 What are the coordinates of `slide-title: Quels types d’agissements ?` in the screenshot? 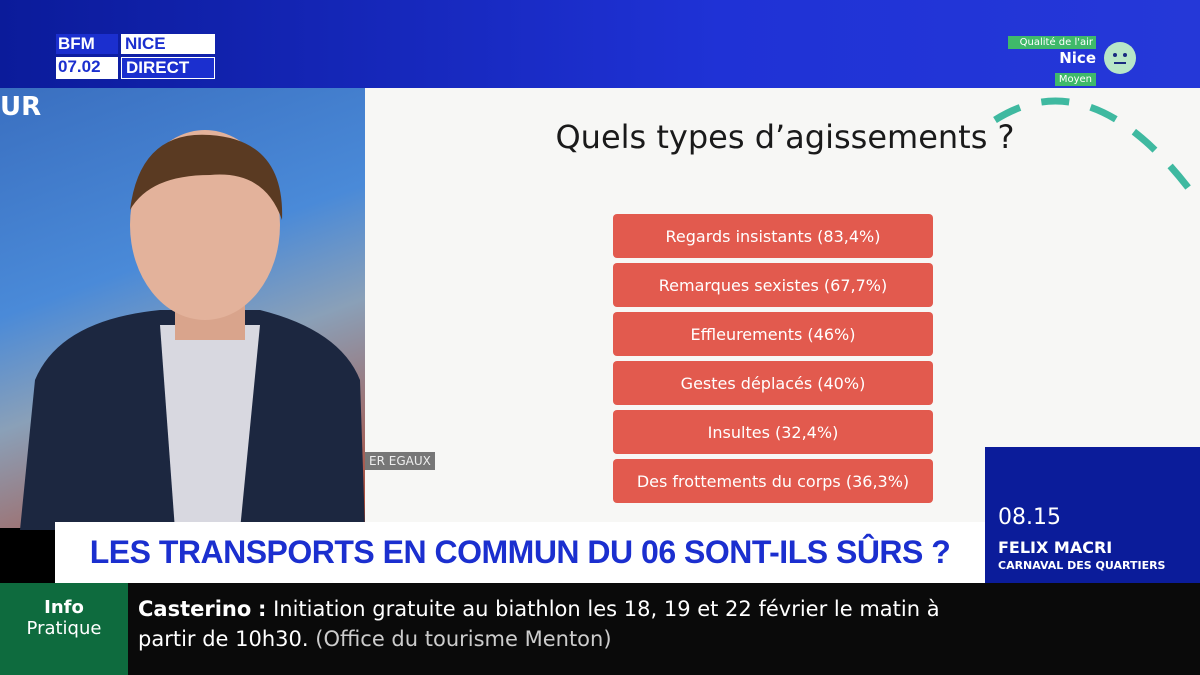 It's located at (785, 137).